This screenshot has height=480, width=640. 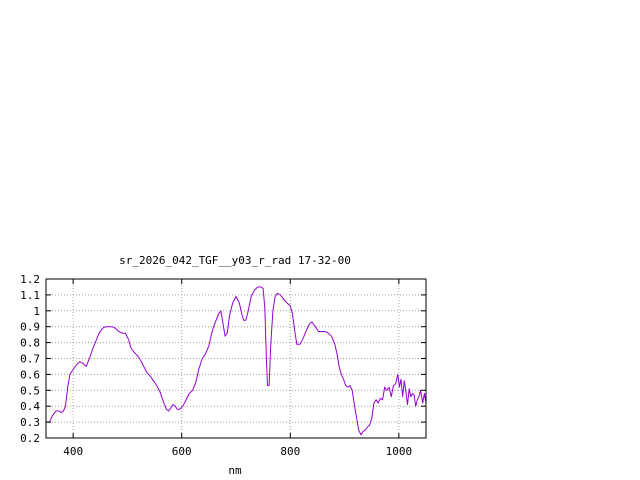 I want to click on x-axis-label: nm, so click(x=235, y=470).